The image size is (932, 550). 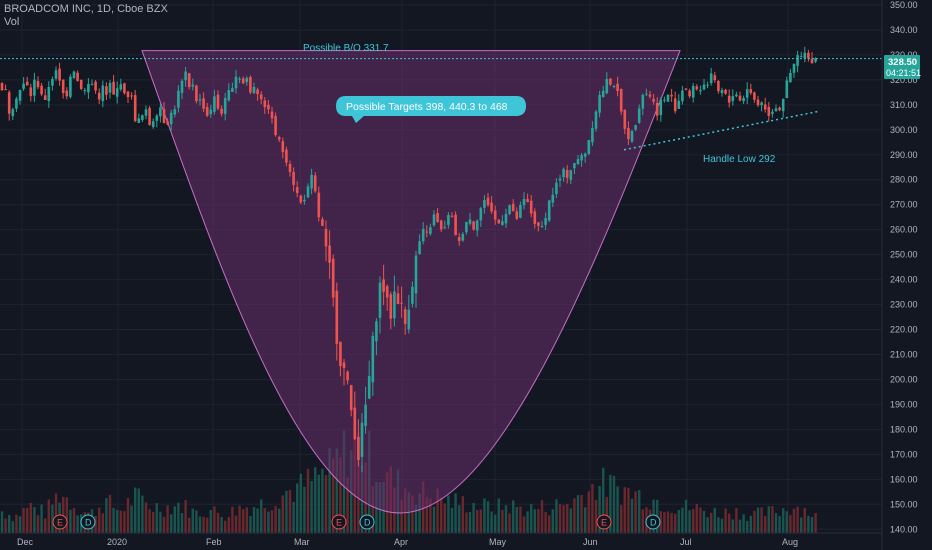 I want to click on price-tick-label: 280.00, so click(x=904, y=180).